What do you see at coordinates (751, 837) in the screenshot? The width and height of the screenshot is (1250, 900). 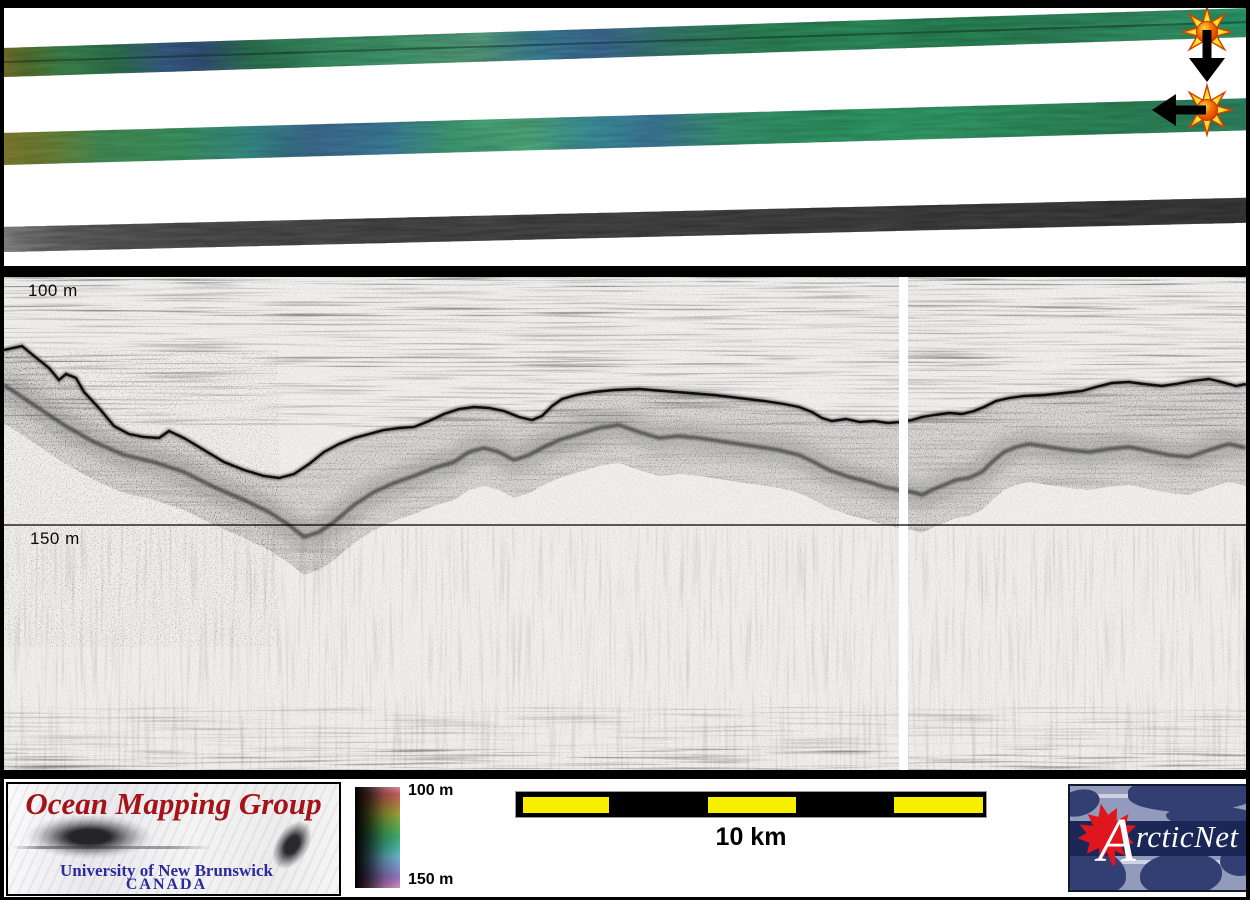 I see `scale-bar-label: 10 km` at bounding box center [751, 837].